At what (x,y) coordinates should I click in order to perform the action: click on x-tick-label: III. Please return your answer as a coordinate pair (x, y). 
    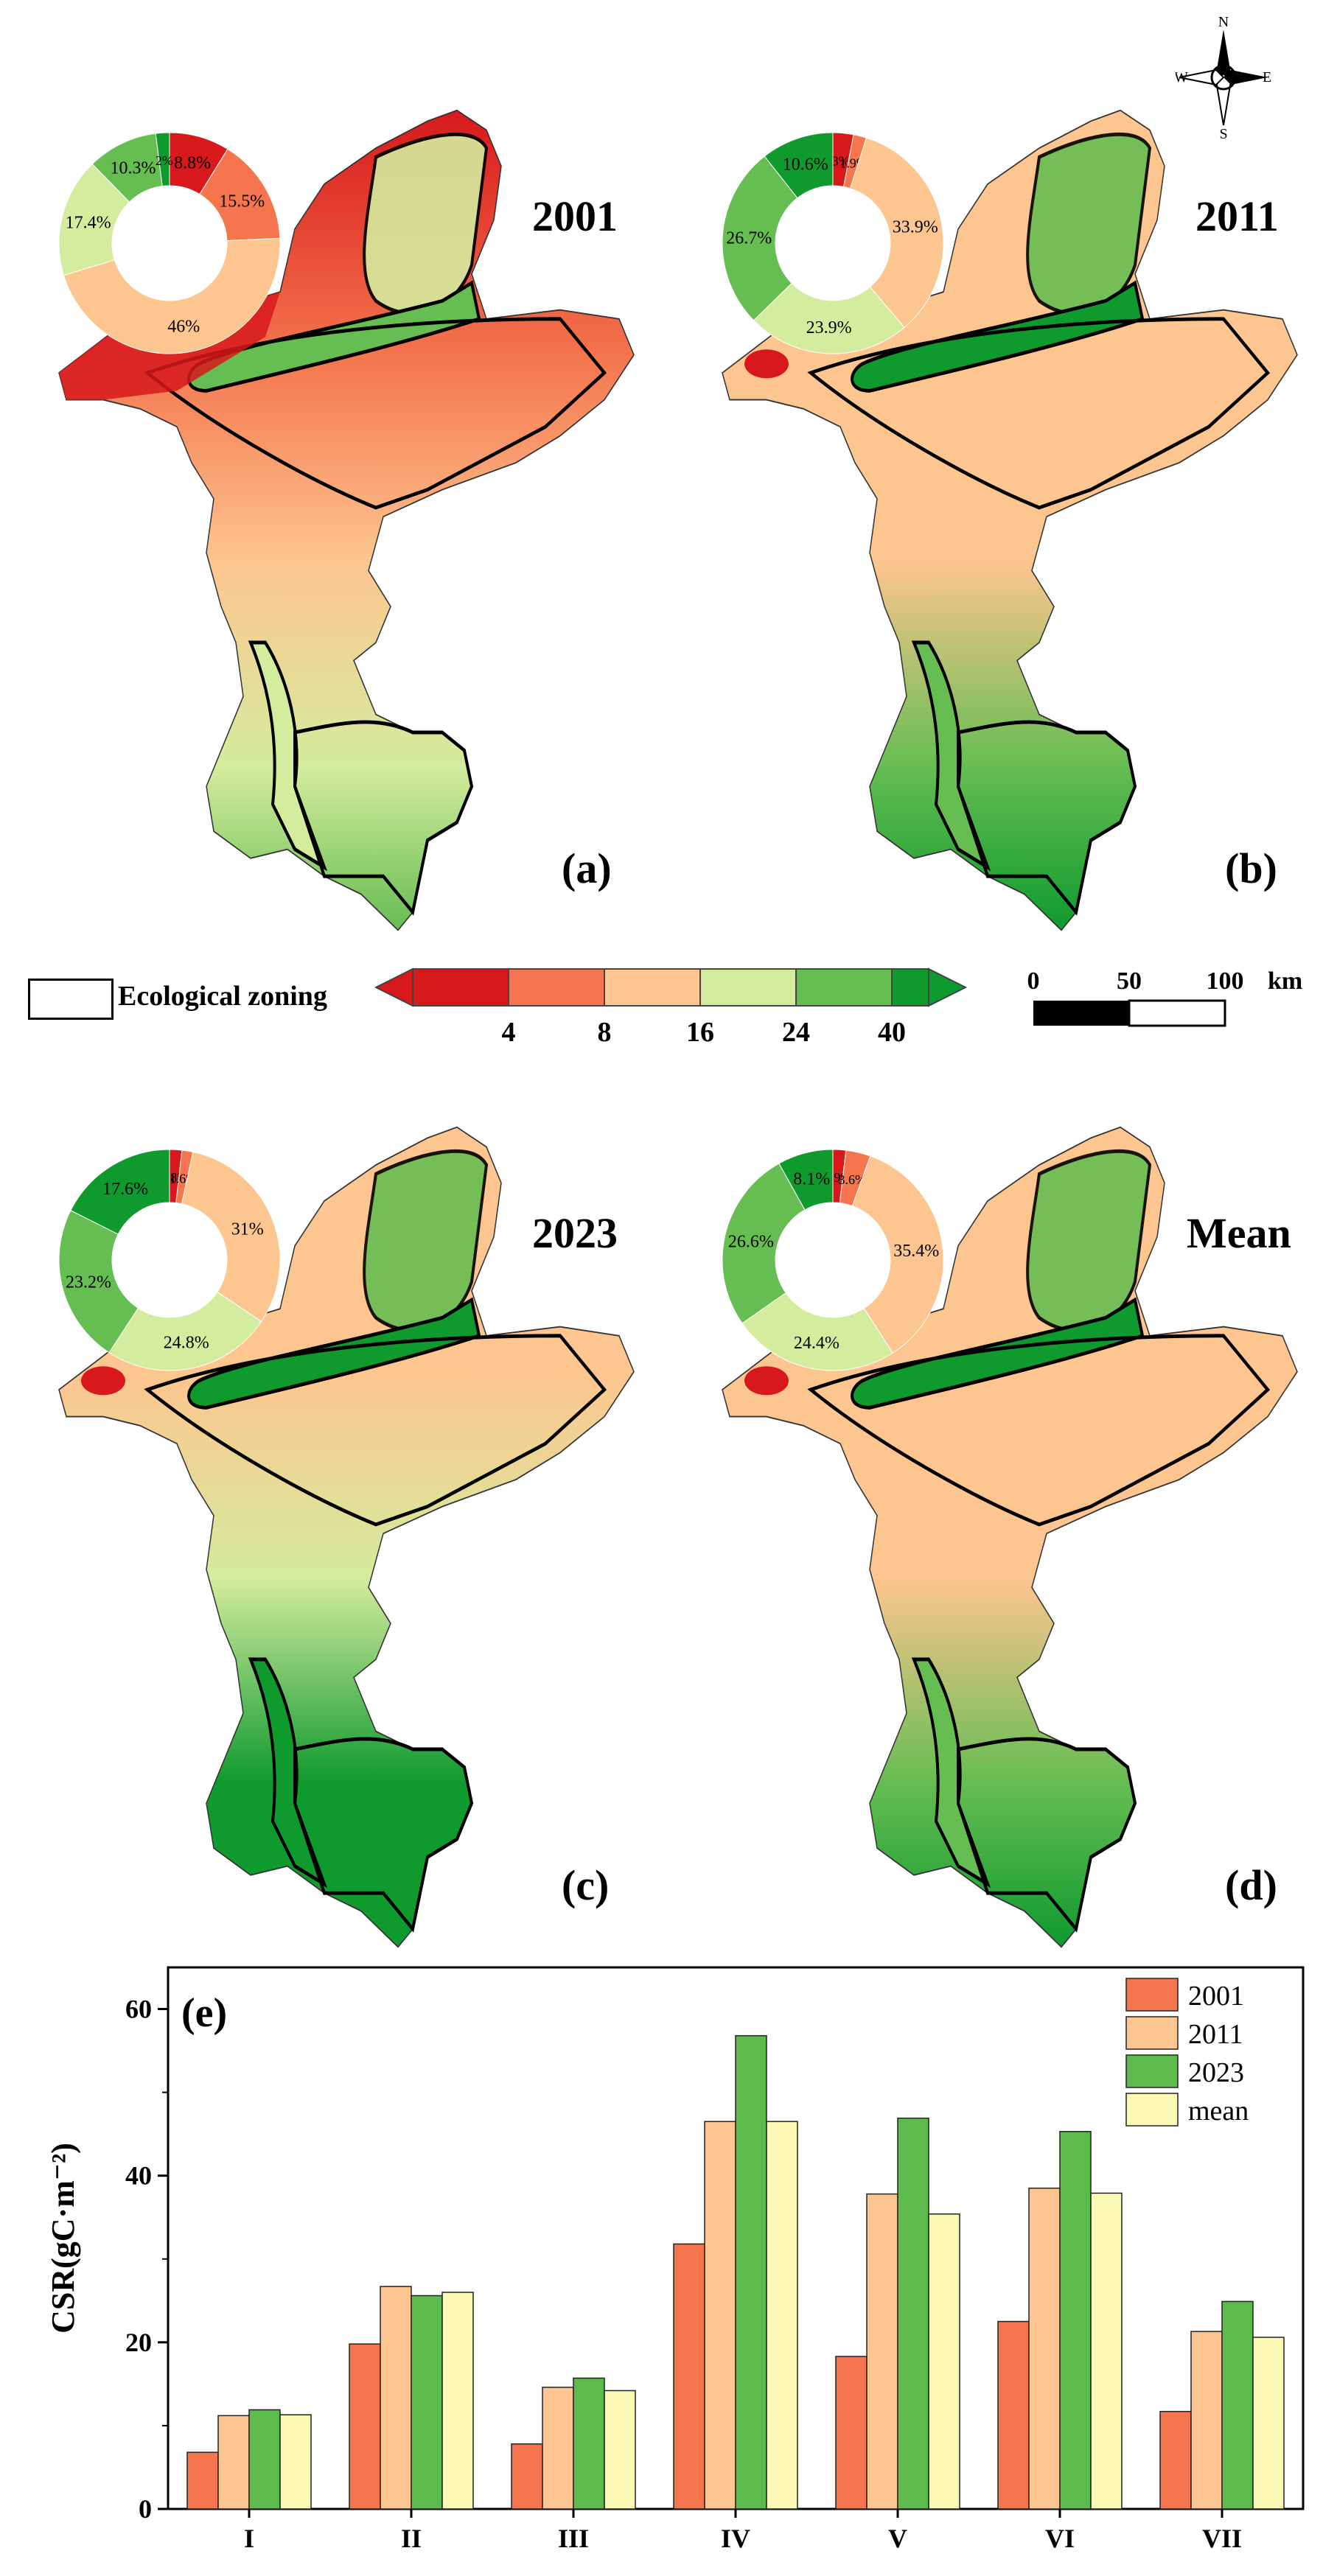
    Looking at the image, I should click on (574, 2538).